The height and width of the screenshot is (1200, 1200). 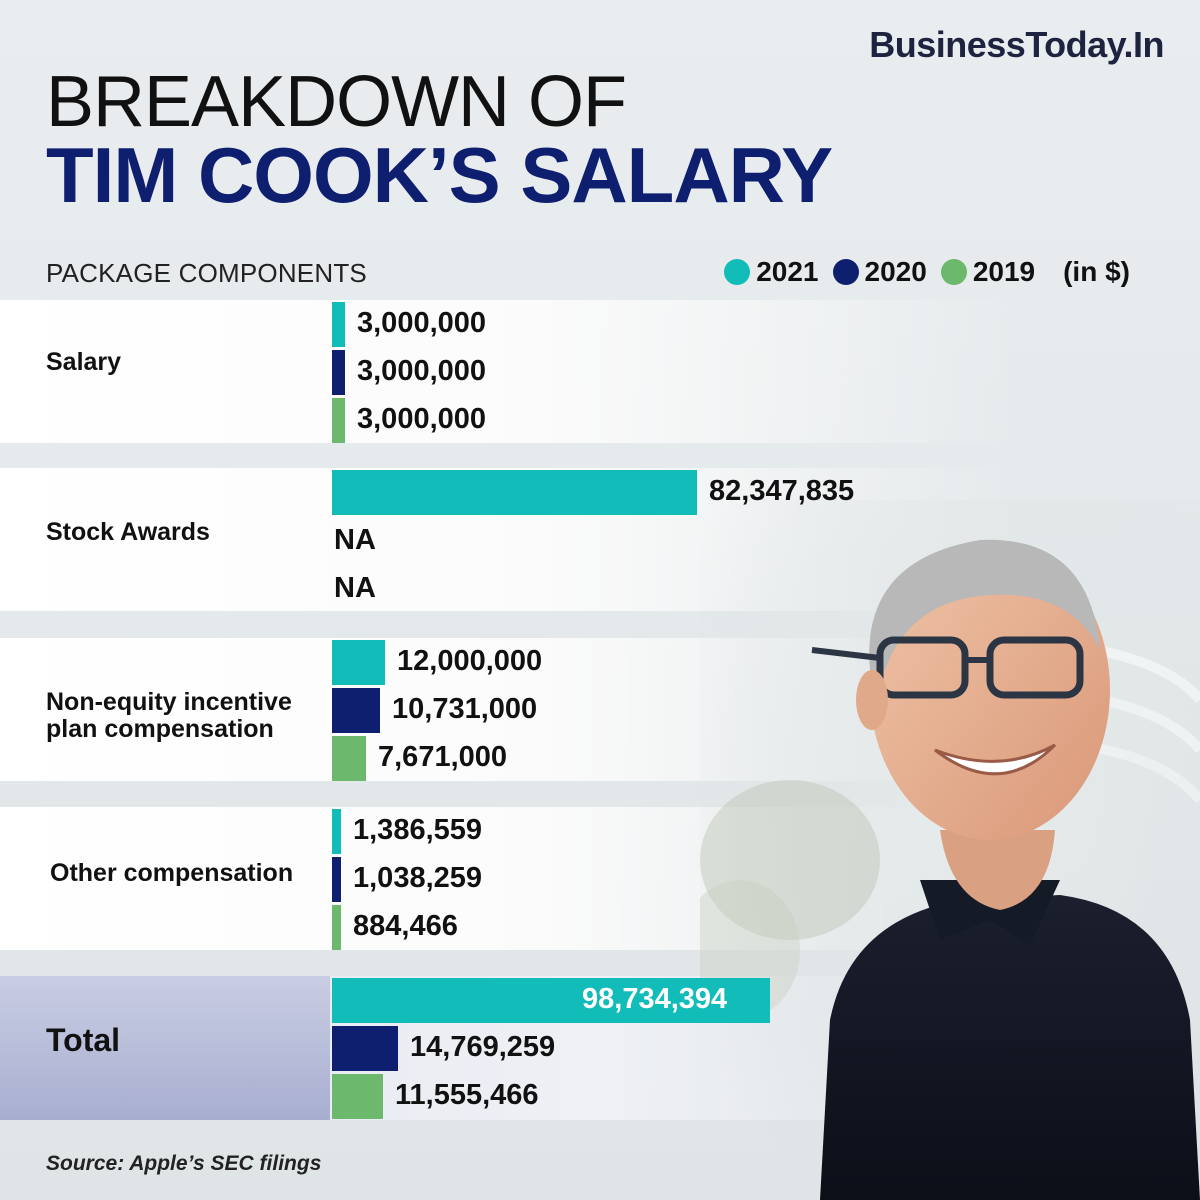 What do you see at coordinates (418, 878) in the screenshot?
I see `value-label-other-2020: 1,038,259` at bounding box center [418, 878].